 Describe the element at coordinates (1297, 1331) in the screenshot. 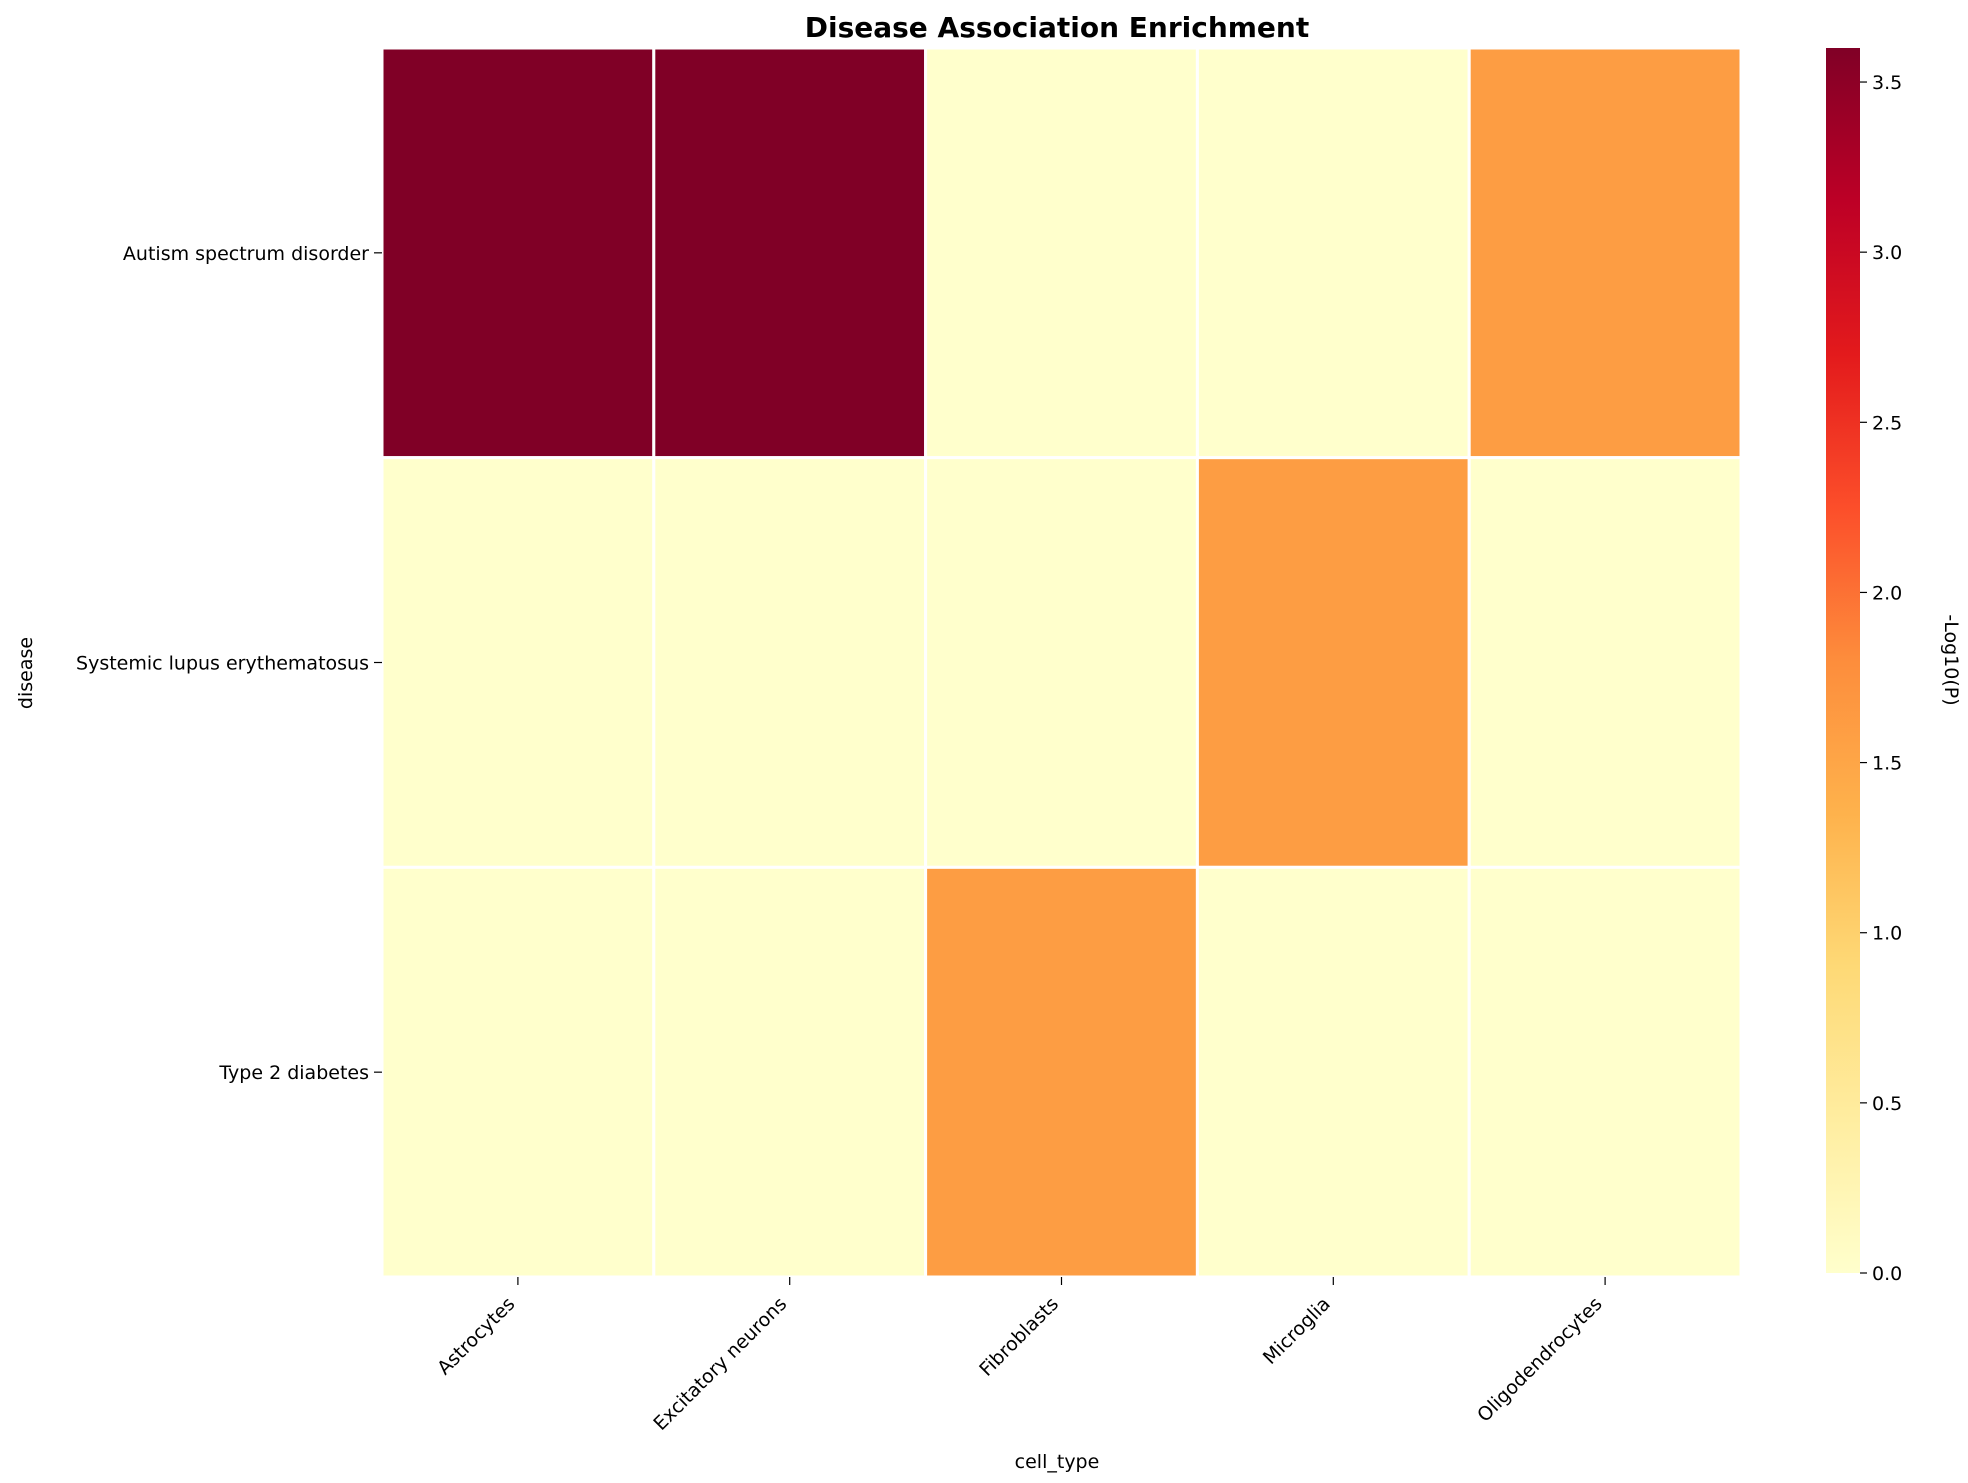

I see `x-tick-label: Microglia` at that location.